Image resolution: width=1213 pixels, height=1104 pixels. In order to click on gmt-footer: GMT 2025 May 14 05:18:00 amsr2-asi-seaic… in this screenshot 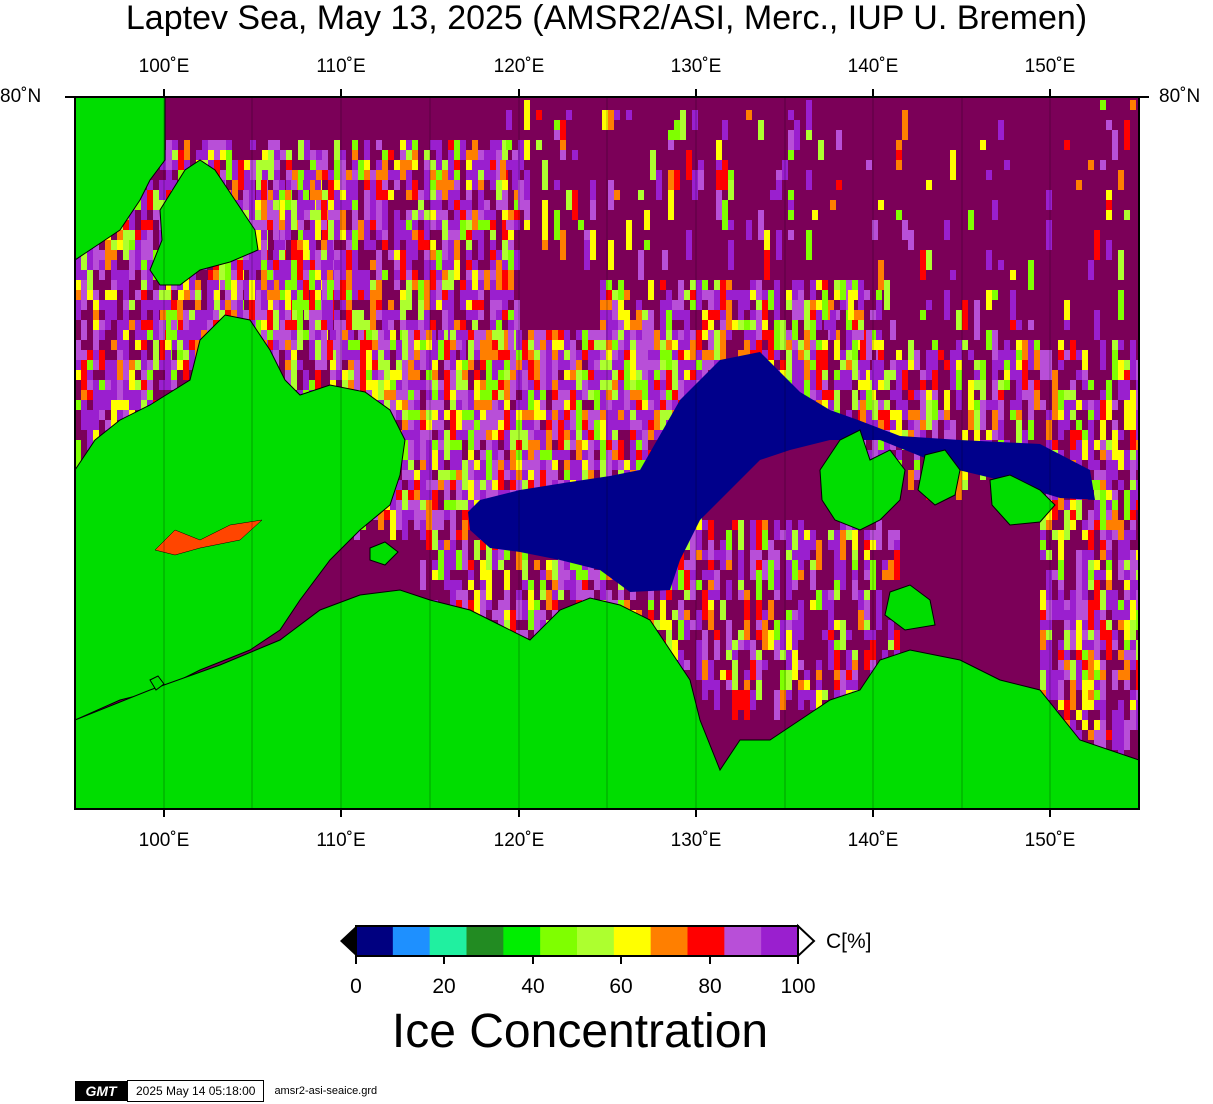, I will do `click(226, 1091)`.